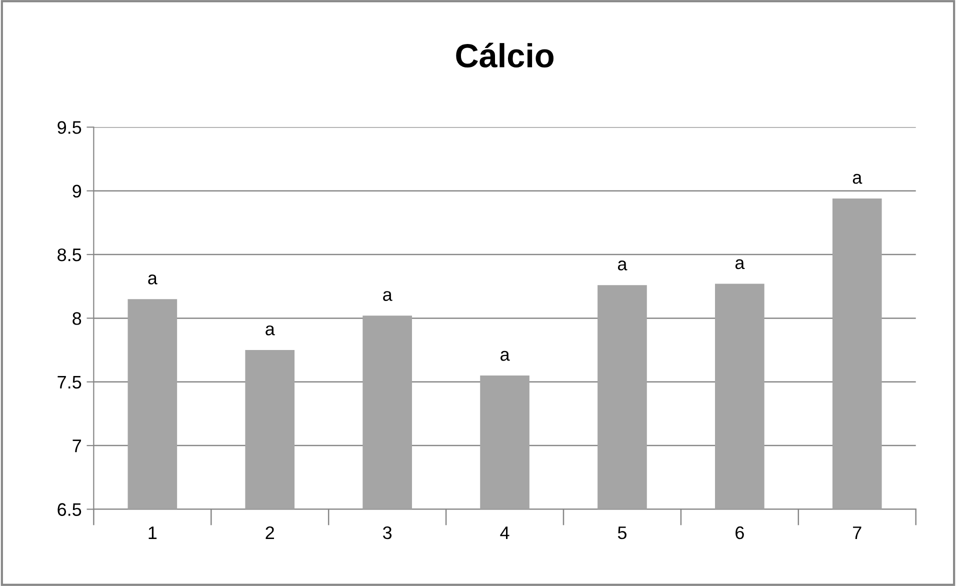  Describe the element at coordinates (70, 127) in the screenshot. I see `y-tick-label: 9.5` at that location.